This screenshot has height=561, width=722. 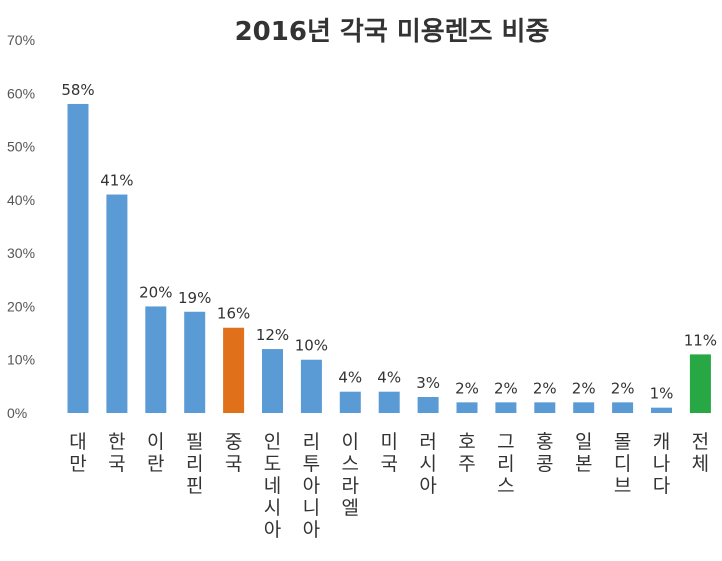 What do you see at coordinates (116, 181) in the screenshot?
I see `data-label: 41%` at bounding box center [116, 181].